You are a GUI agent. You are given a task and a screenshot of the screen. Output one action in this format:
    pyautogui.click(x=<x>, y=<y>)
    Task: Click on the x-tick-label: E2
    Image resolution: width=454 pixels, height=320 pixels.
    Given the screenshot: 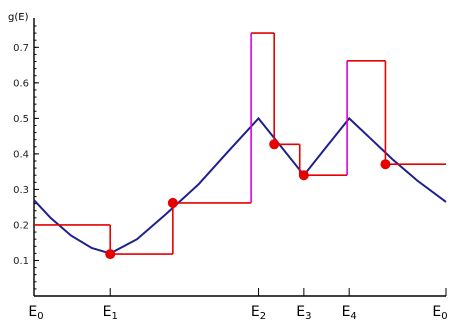 What is the action you would take?
    pyautogui.click(x=258, y=312)
    